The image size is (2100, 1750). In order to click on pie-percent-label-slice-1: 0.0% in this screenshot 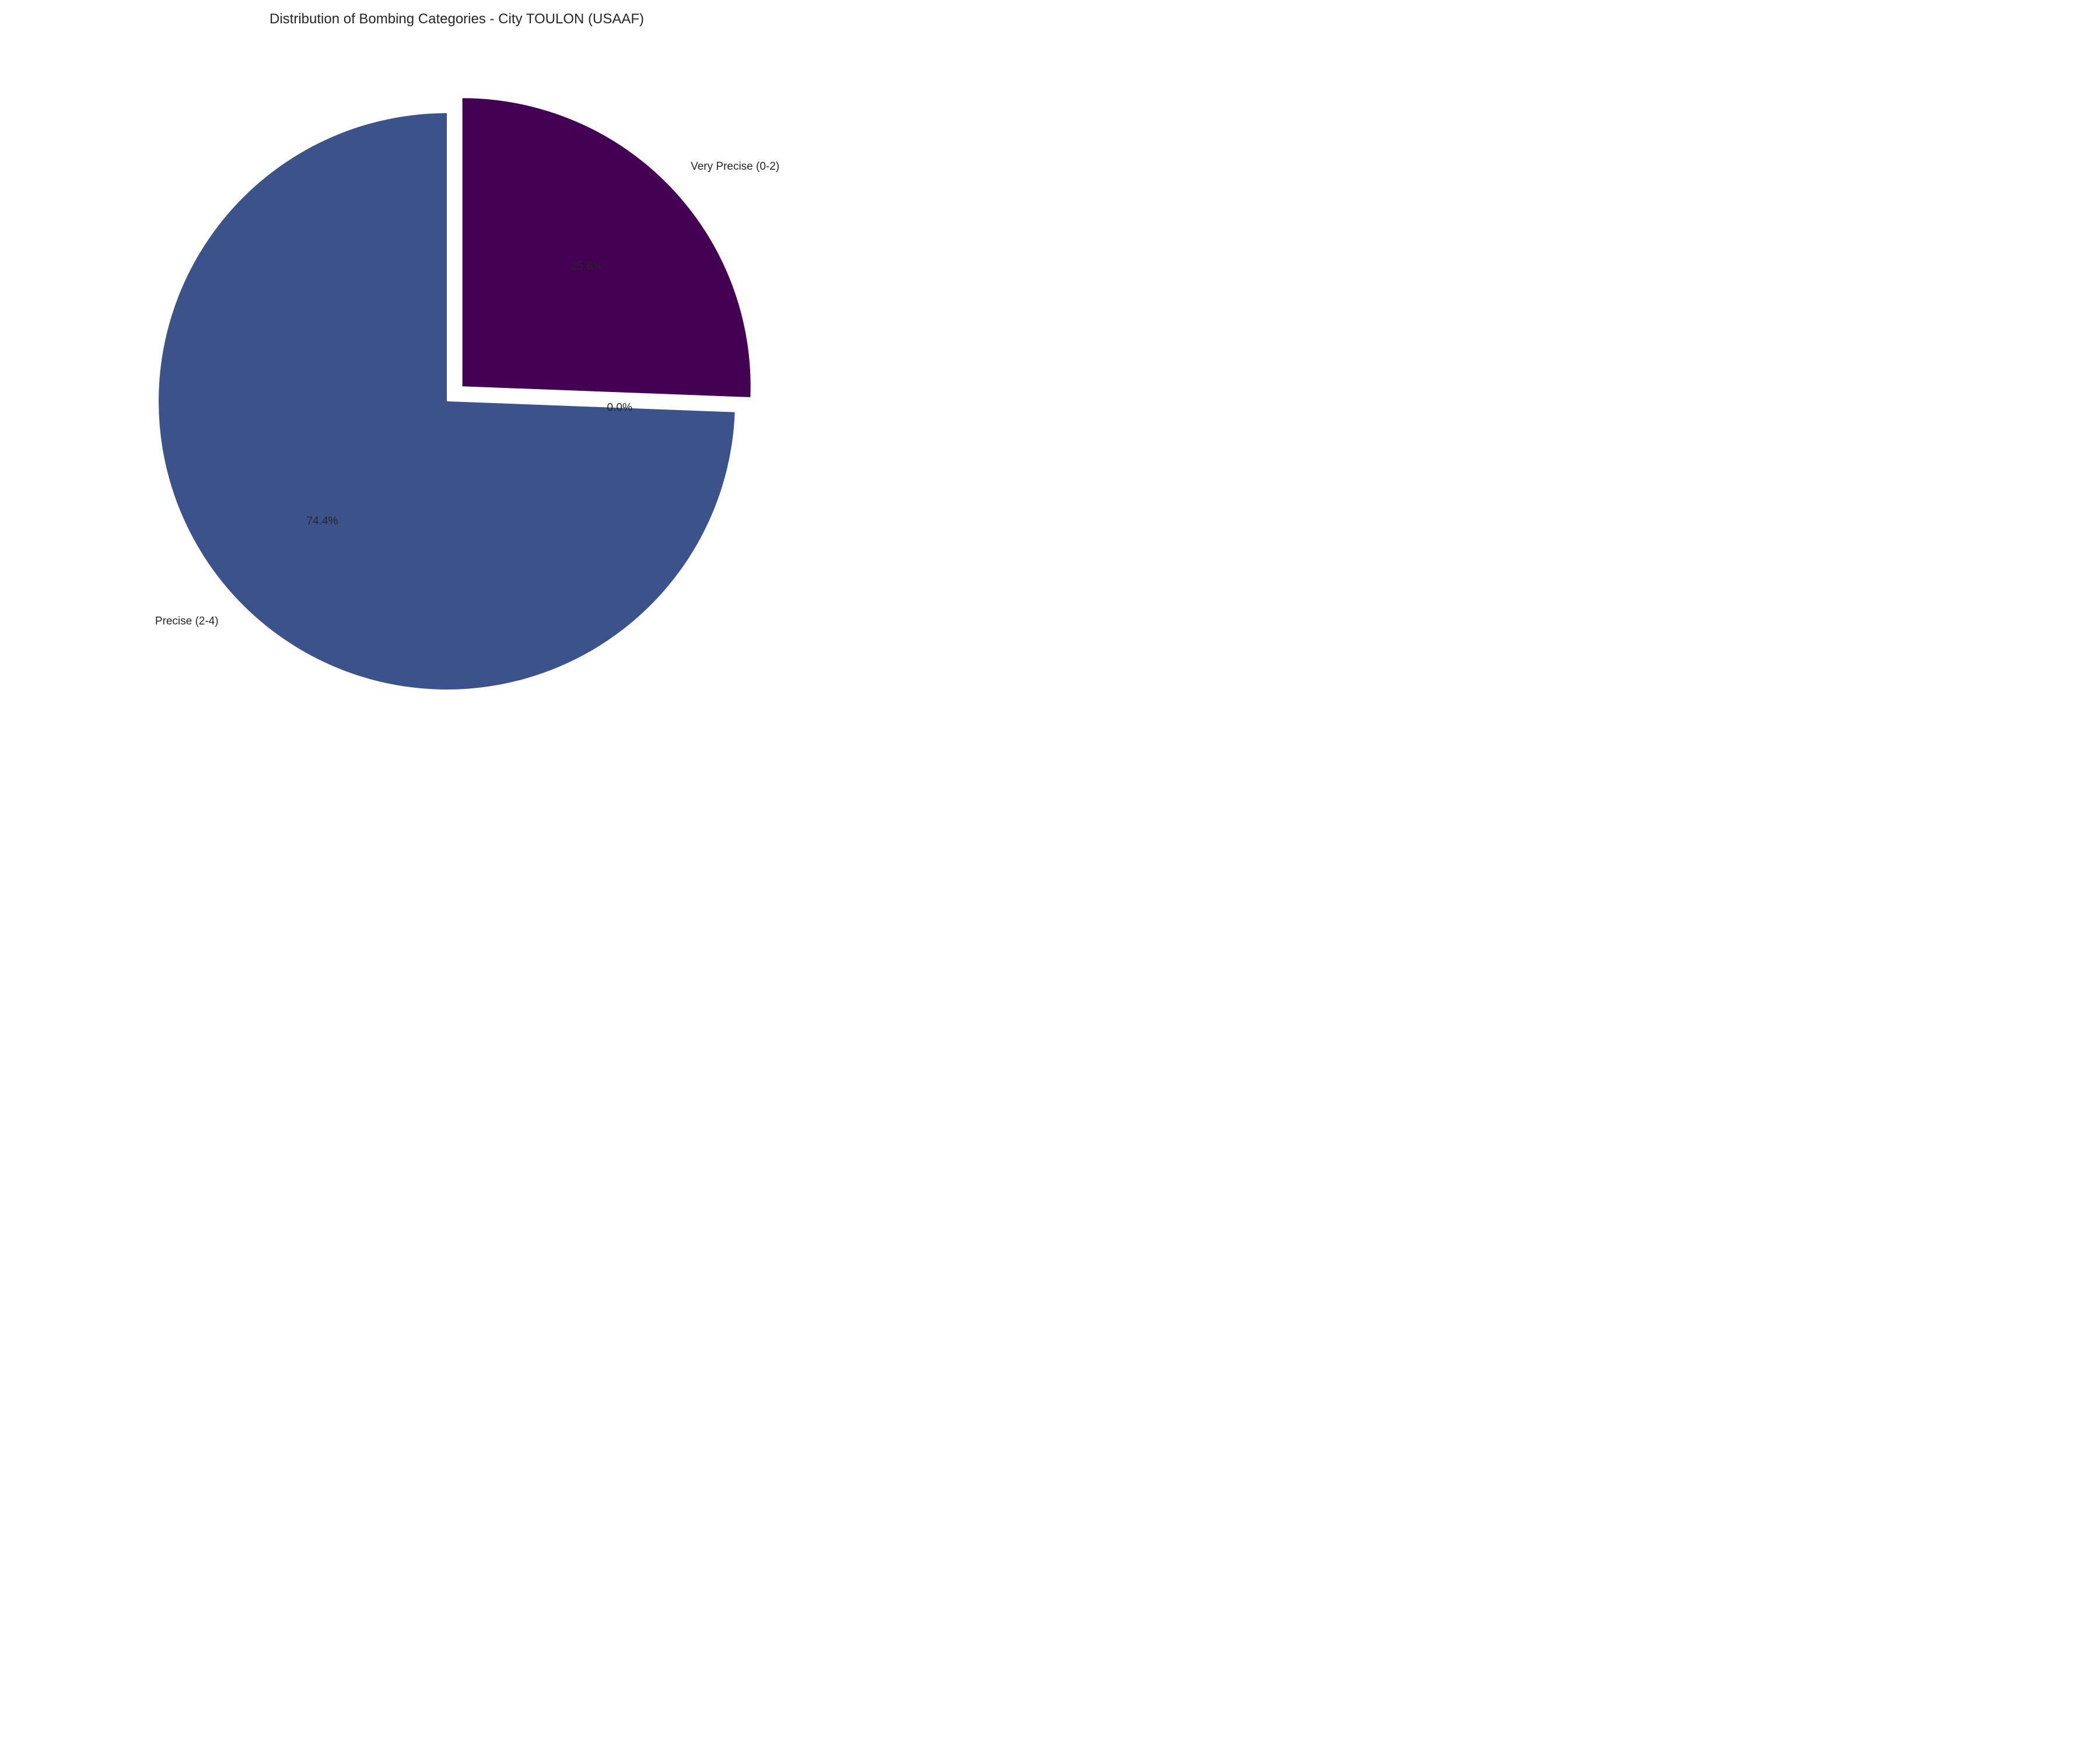, I will do `click(619, 408)`.